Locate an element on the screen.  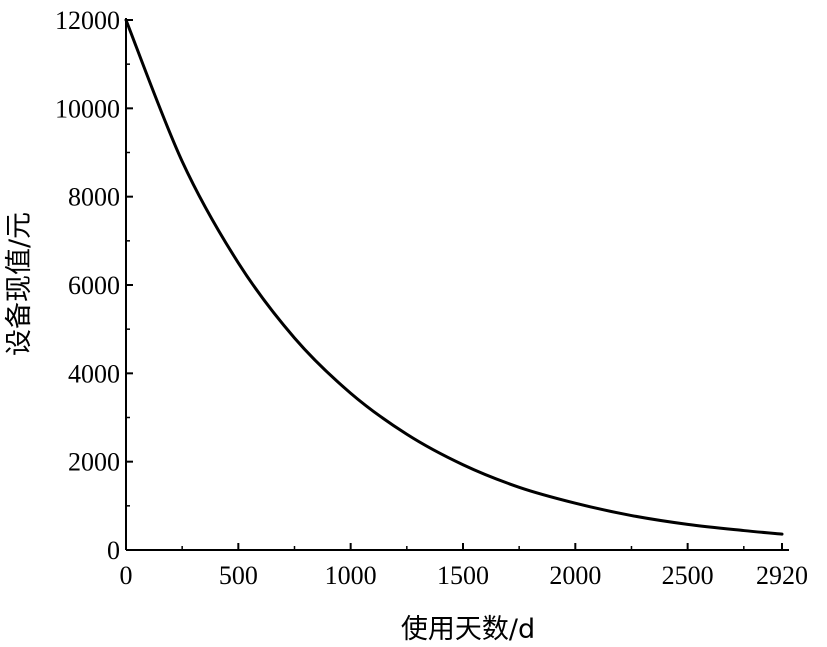
x-tick-label: 0 is located at coordinates (126, 575).